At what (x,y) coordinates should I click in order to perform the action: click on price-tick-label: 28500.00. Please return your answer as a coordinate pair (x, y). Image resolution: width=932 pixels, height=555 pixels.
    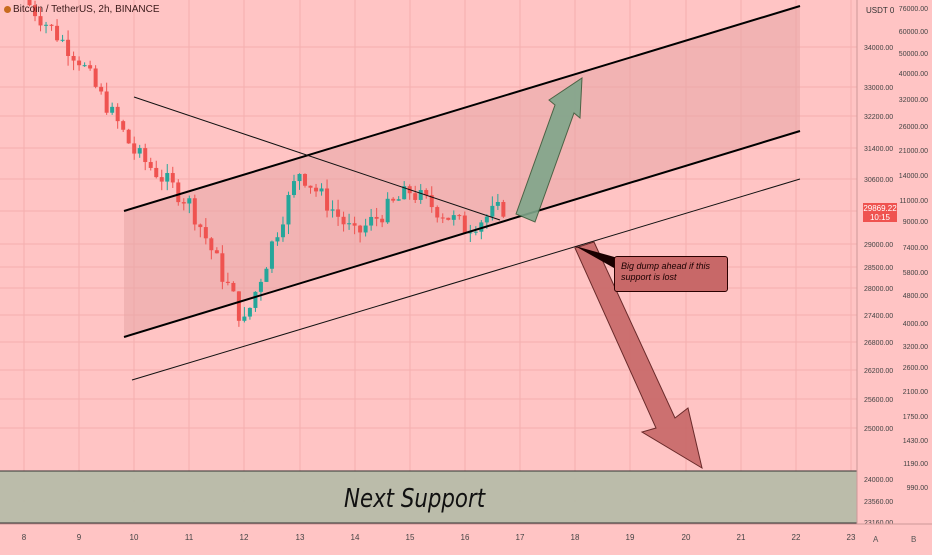
    Looking at the image, I should click on (878, 268).